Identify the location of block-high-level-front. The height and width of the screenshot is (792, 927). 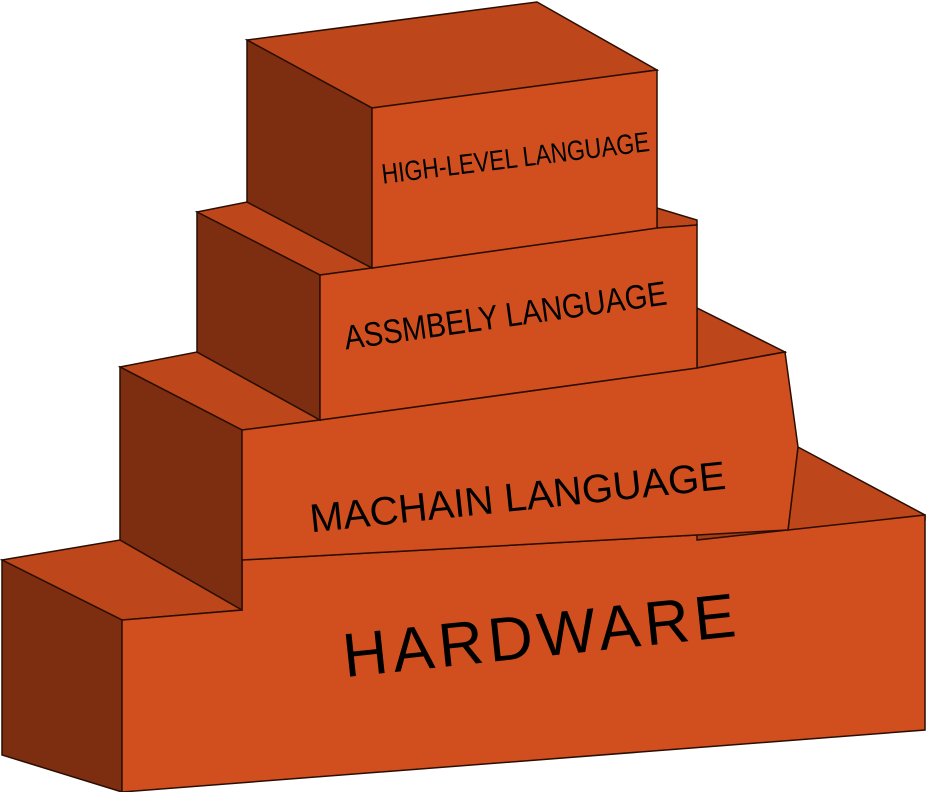
(514, 169).